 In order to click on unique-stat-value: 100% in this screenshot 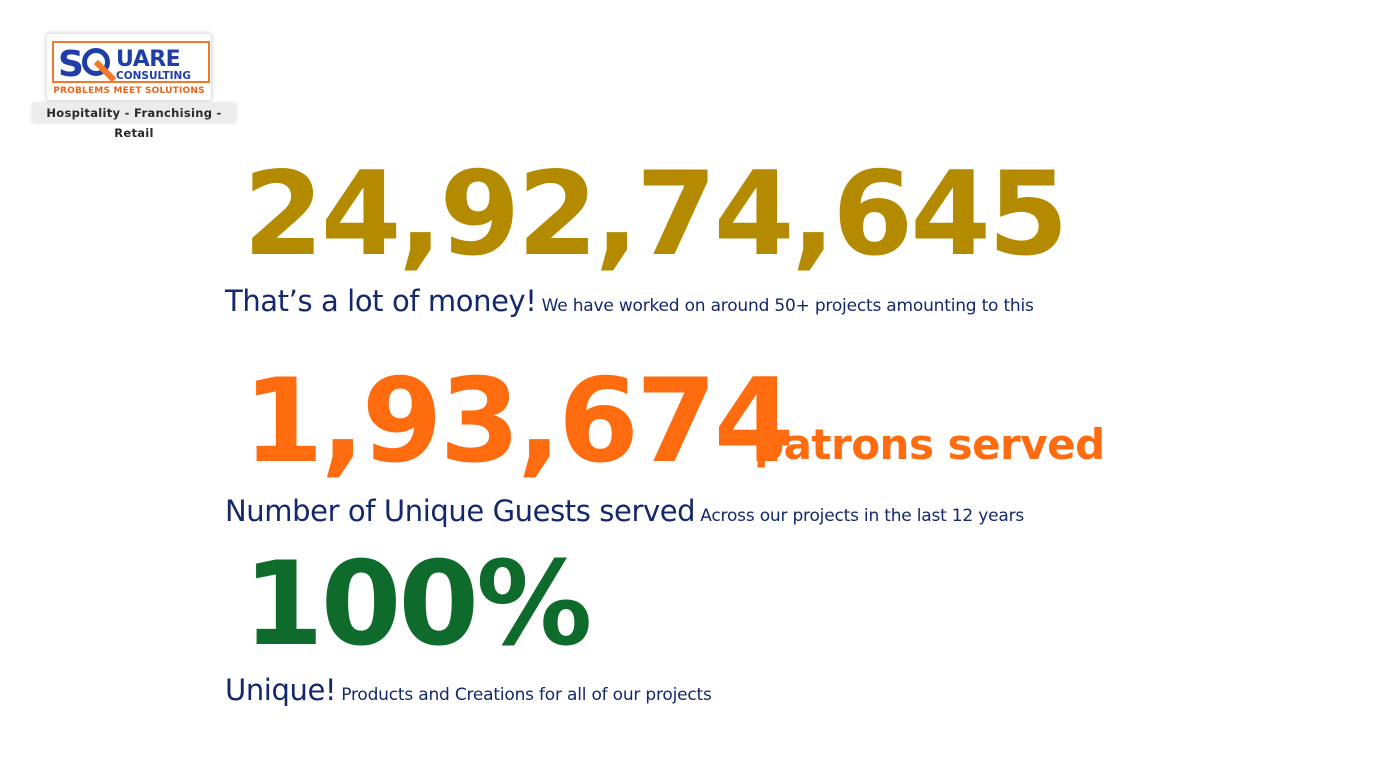, I will do `click(417, 604)`.